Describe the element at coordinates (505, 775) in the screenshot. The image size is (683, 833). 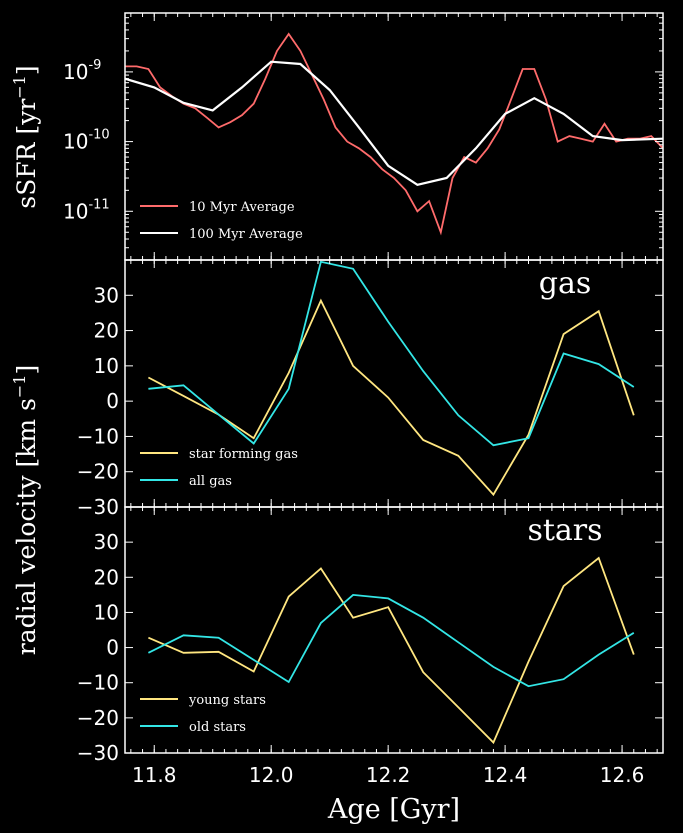
I see `x-tick-label: 12.4` at that location.